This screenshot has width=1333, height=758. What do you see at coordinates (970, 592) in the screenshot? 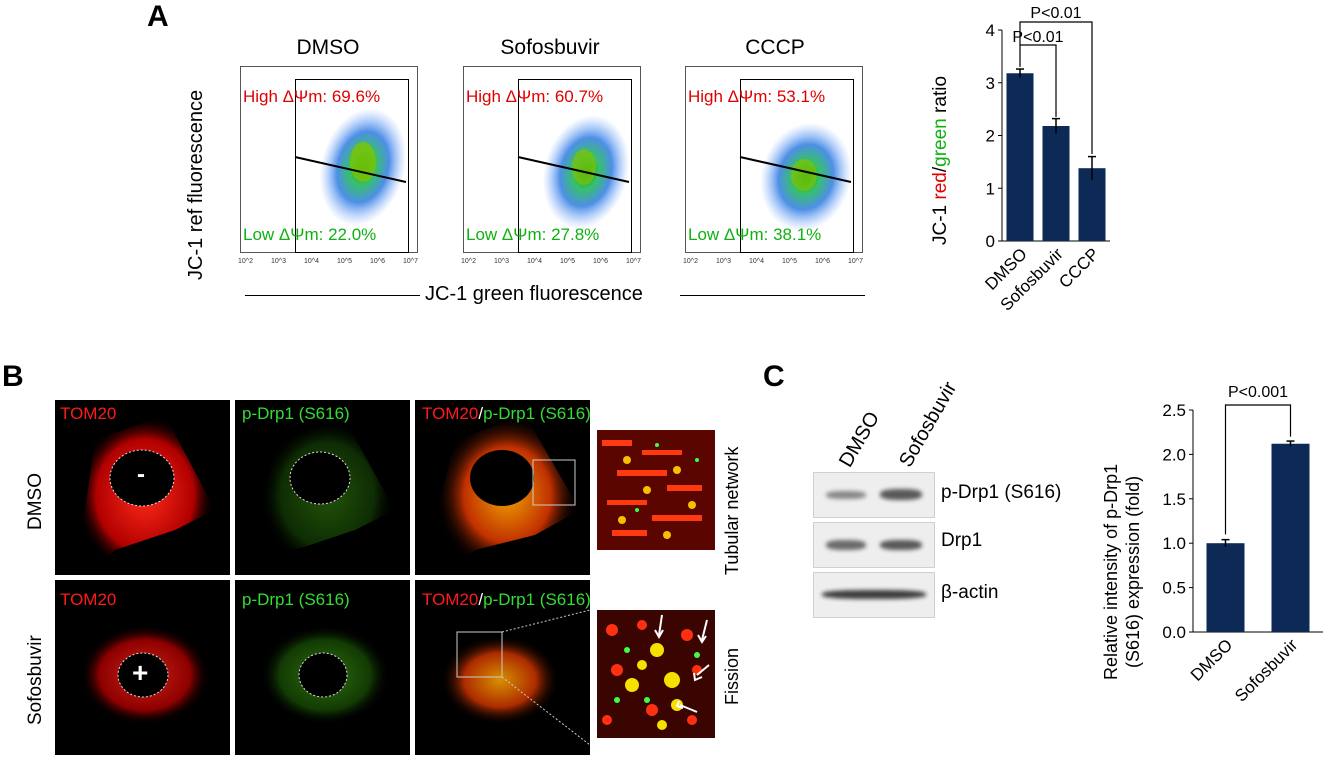
I see `blot-row-label-actin: β-actin` at bounding box center [970, 592].